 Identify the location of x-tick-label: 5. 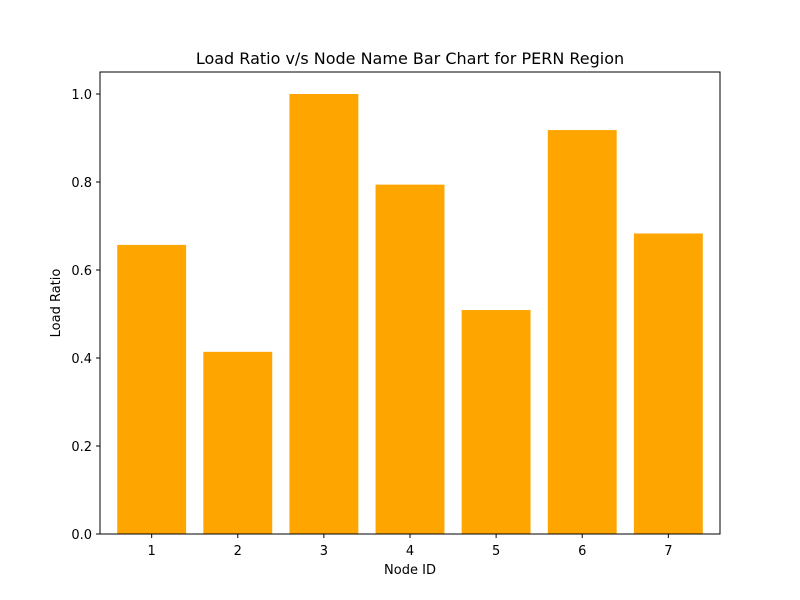
(496, 551).